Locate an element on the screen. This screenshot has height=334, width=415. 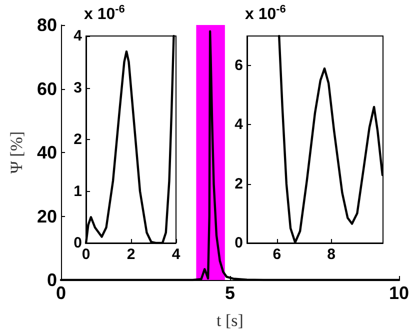
x-tick-label: 4 is located at coordinates (176, 254).